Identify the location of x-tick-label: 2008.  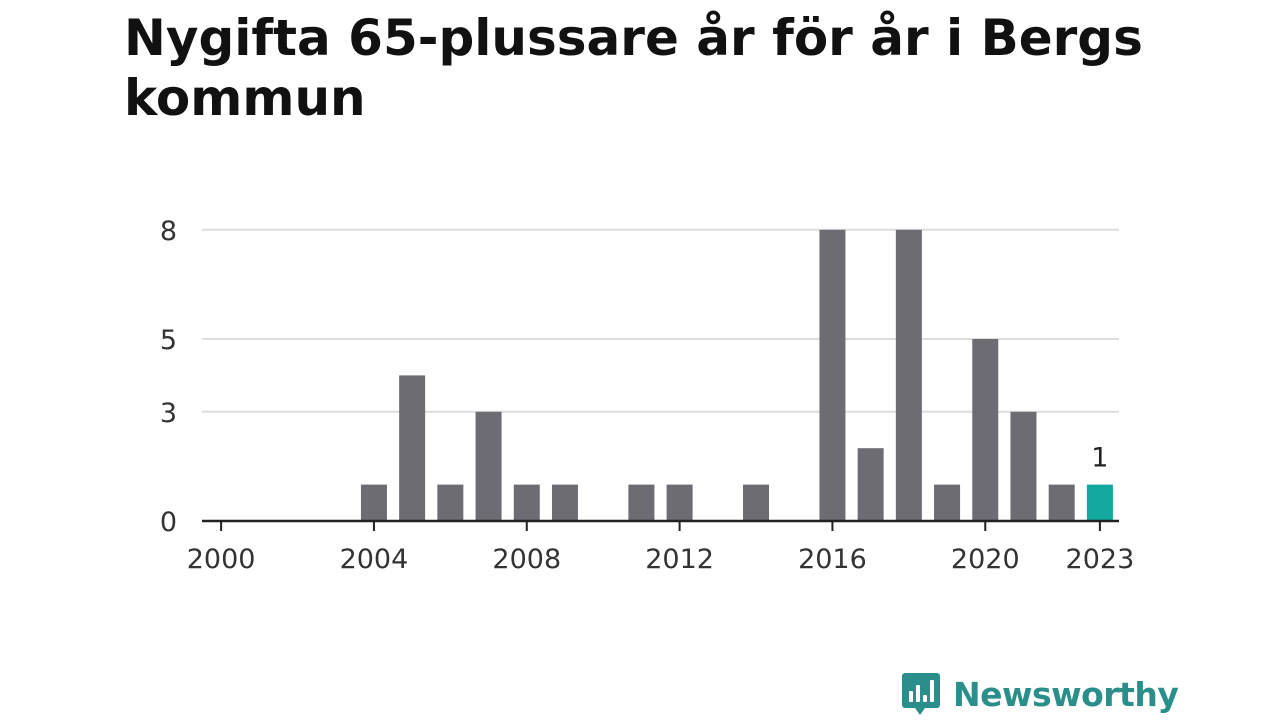
(526, 559).